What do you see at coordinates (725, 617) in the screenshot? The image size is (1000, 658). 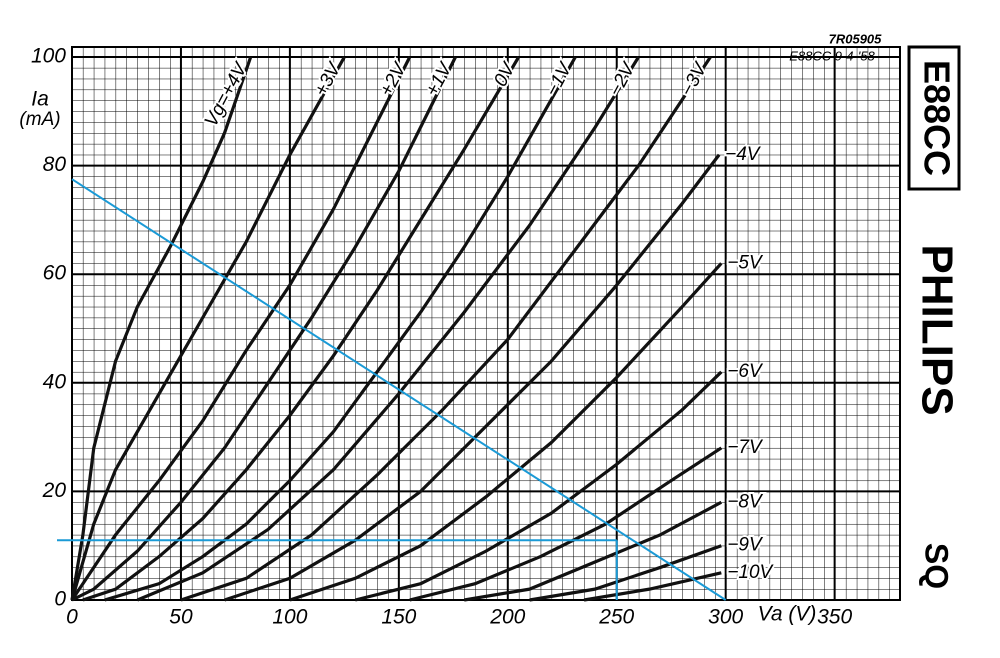 I see `x-tick-label: 300` at bounding box center [725, 617].